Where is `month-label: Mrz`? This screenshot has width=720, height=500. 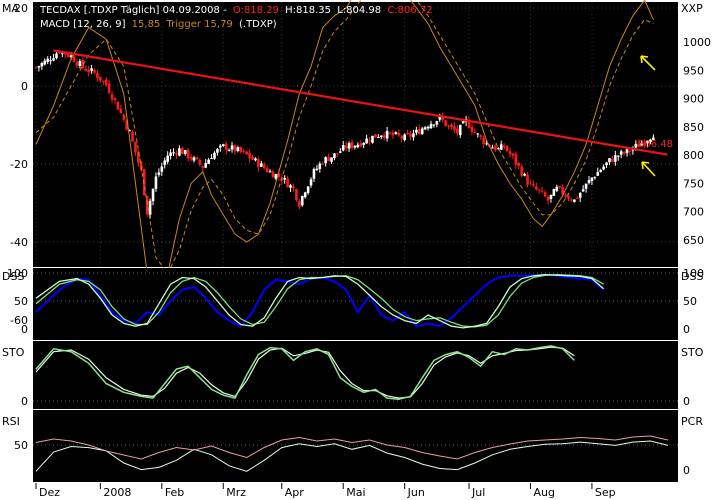
month-label: Mrz is located at coordinates (236, 492).